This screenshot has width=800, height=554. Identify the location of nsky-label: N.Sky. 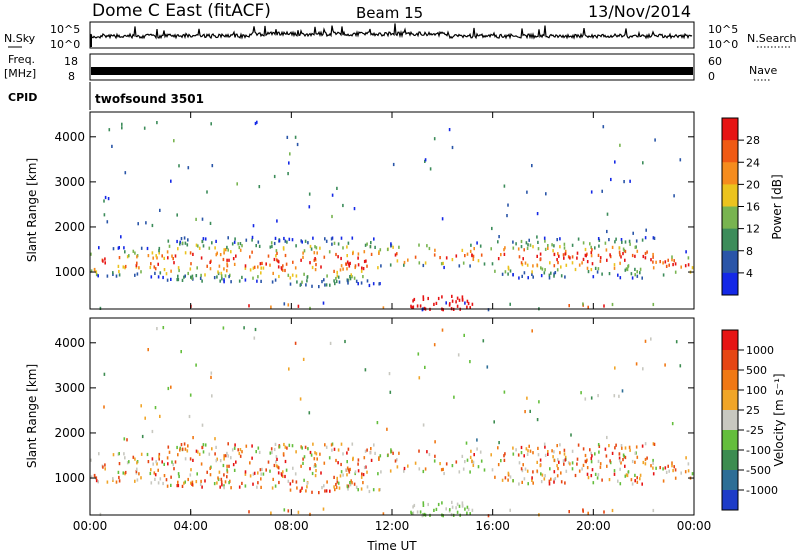
(20, 38).